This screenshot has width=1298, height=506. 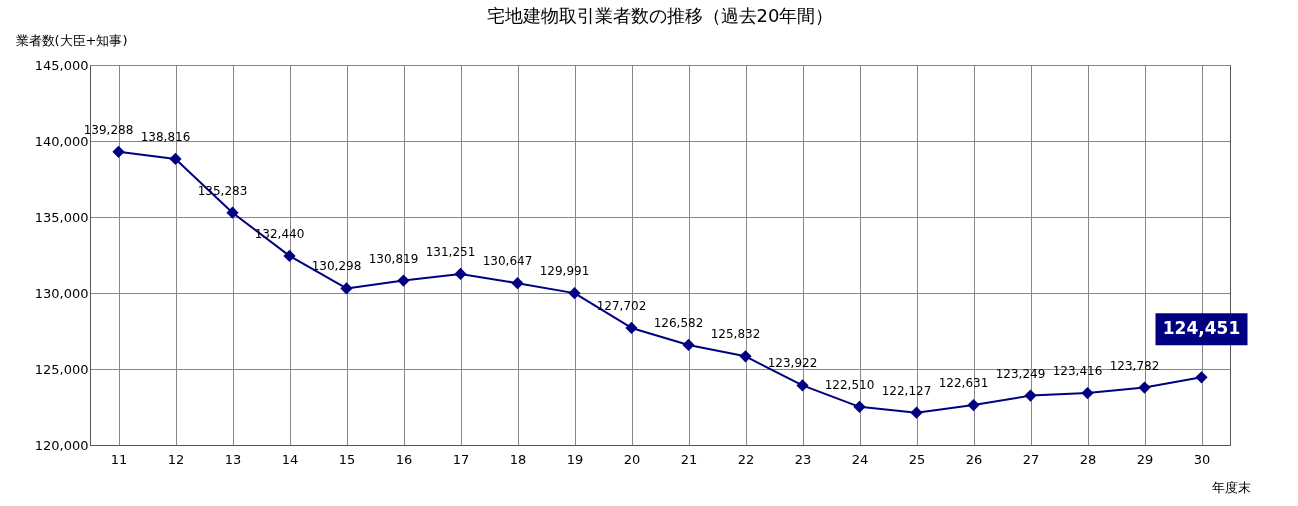 What do you see at coordinates (1088, 459) in the screenshot?
I see `x-tick-label: 28` at bounding box center [1088, 459].